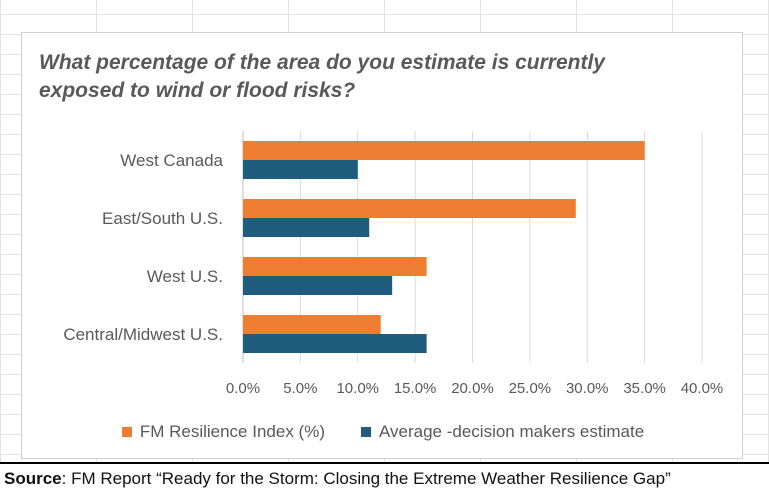  I want to click on category-label: Central/Midwest U.S., so click(143, 334).